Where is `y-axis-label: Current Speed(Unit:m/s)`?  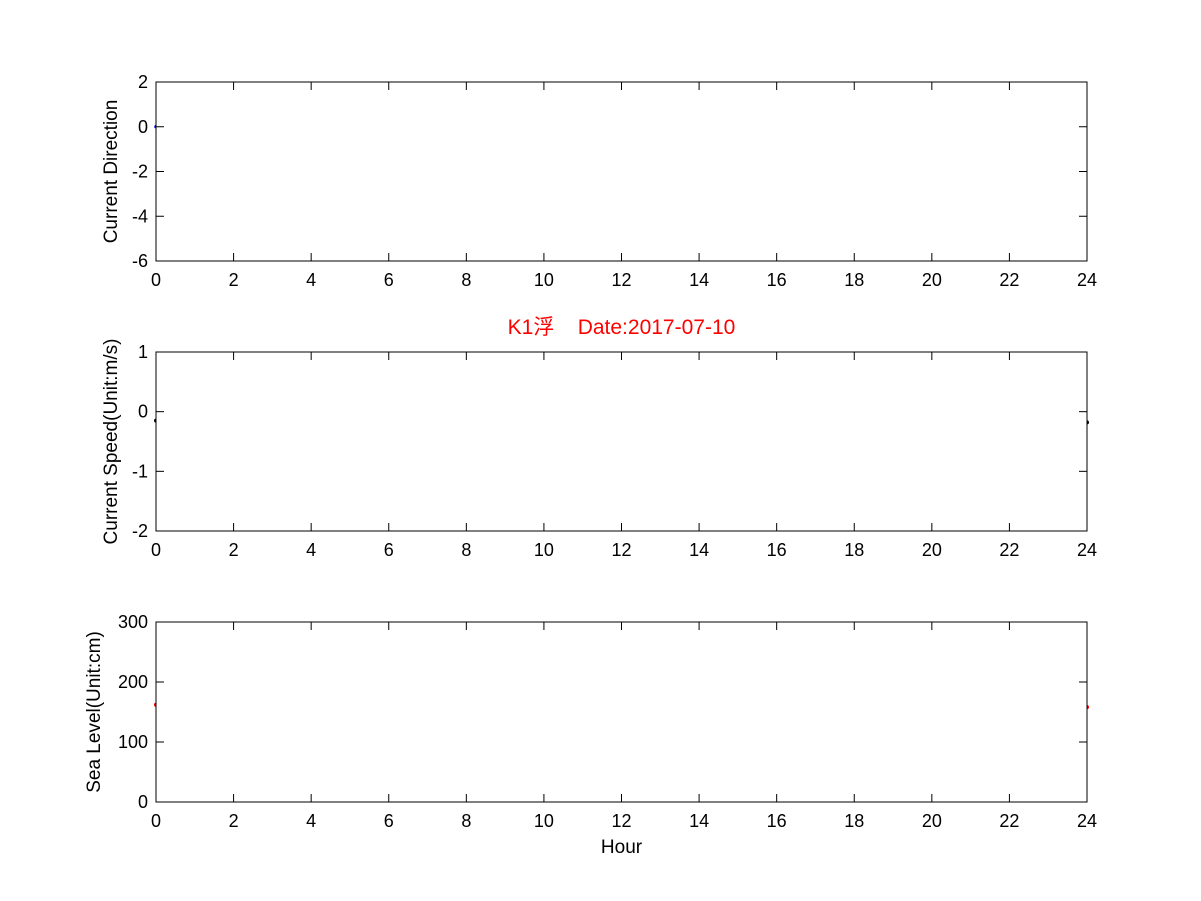
y-axis-label: Current Speed(Unit:m/s) is located at coordinates (111, 442).